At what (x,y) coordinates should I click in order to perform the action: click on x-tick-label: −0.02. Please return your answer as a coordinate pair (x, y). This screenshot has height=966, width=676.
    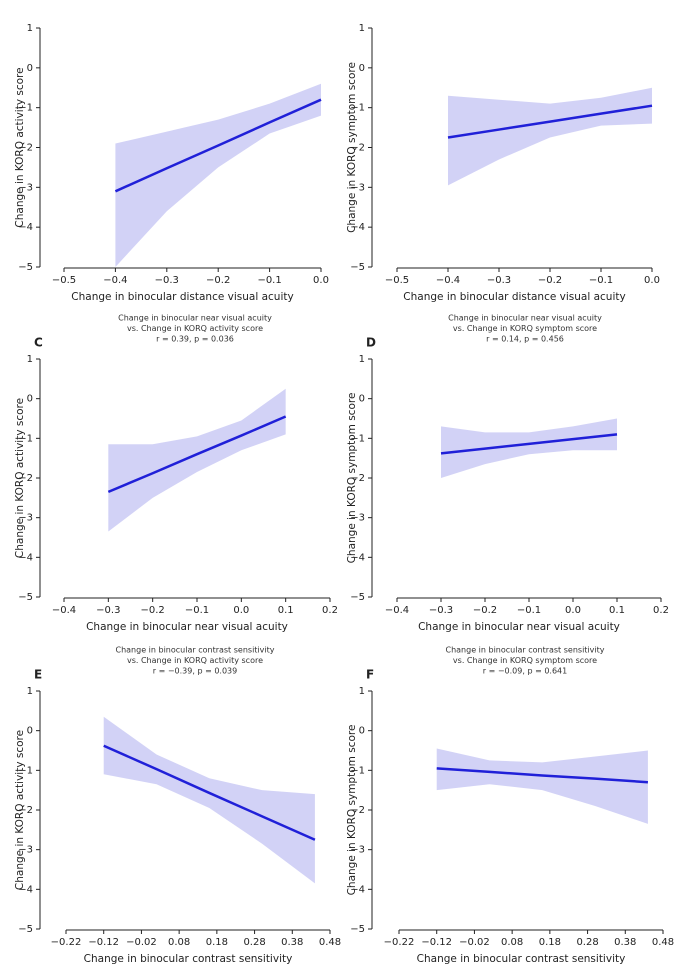
    Looking at the image, I should click on (474, 942).